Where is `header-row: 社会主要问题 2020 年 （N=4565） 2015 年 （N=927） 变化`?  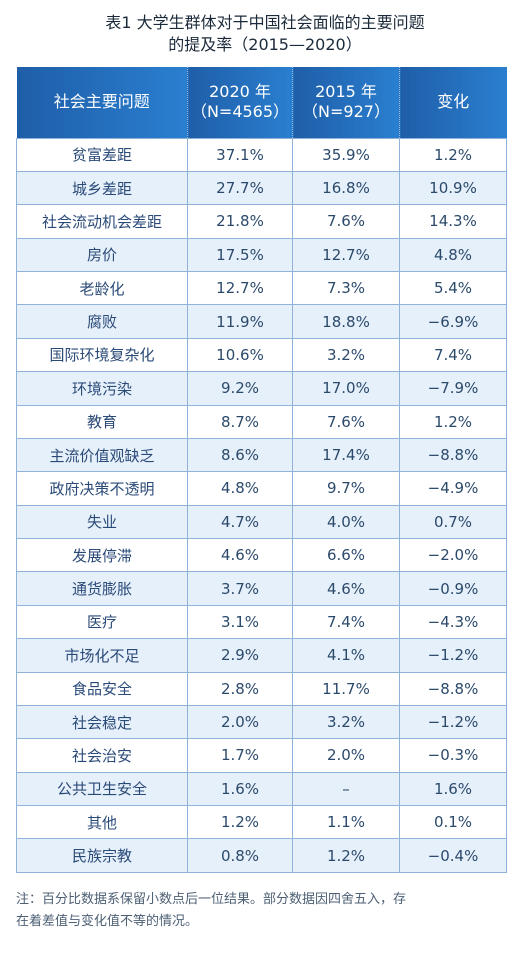 header-row: 社会主要问题 2020 年 （N=4565） 2015 年 （N=927） 变化 is located at coordinates (261, 102).